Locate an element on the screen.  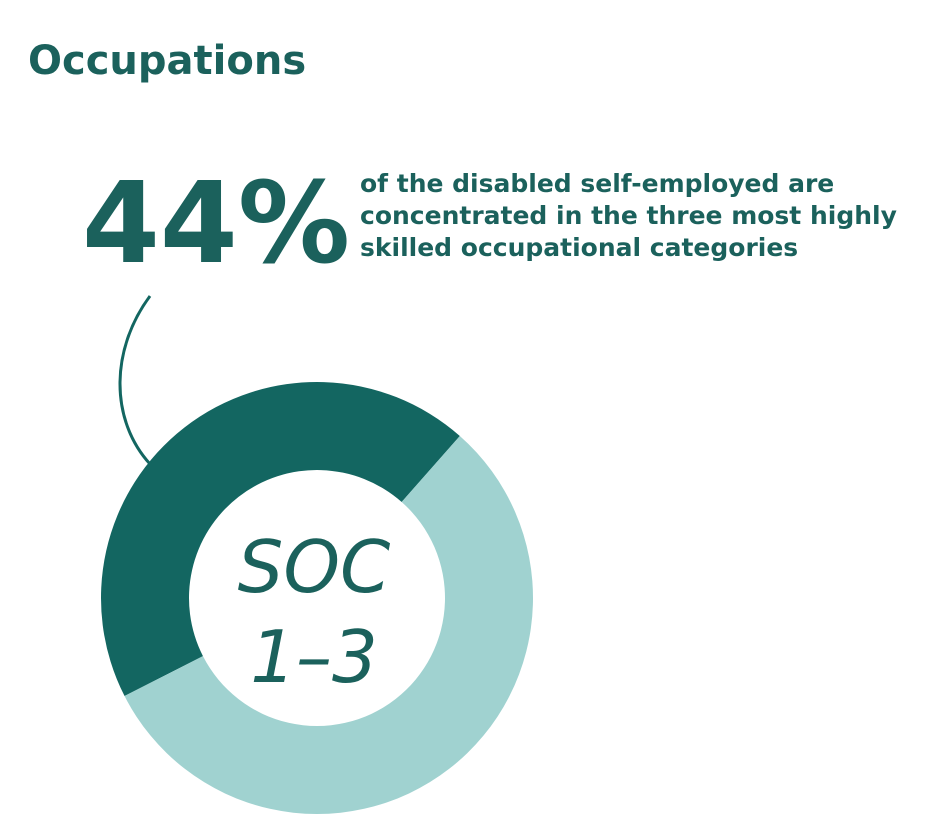
connector is located at coordinates (135, 380).